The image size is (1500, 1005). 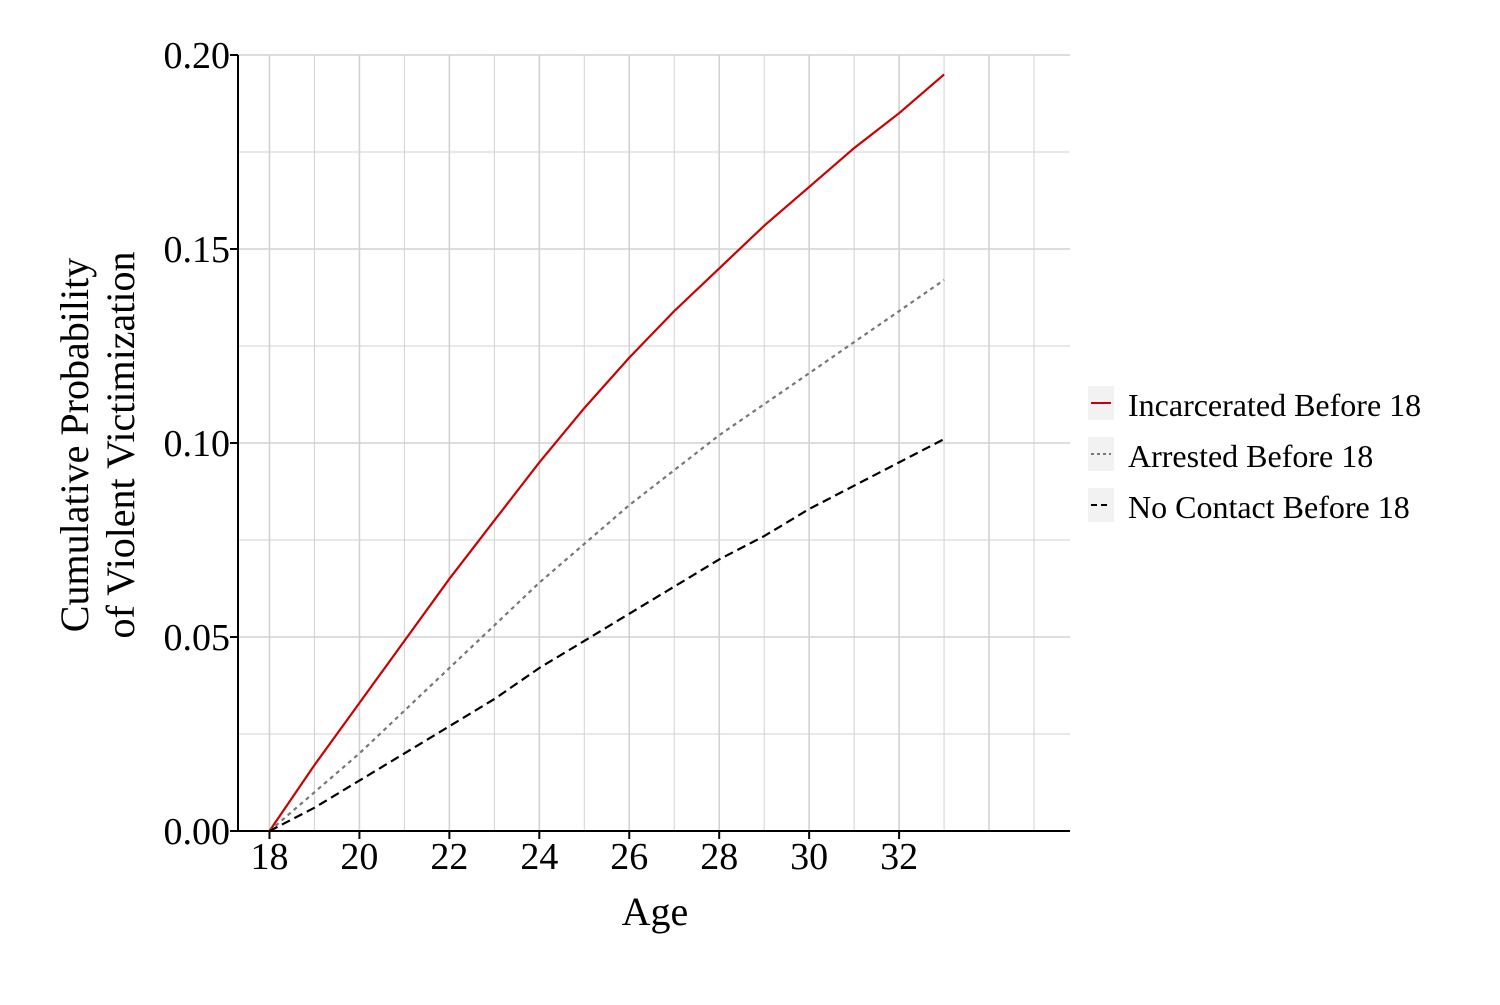 I want to click on x-tick-label: 26, so click(x=629, y=857).